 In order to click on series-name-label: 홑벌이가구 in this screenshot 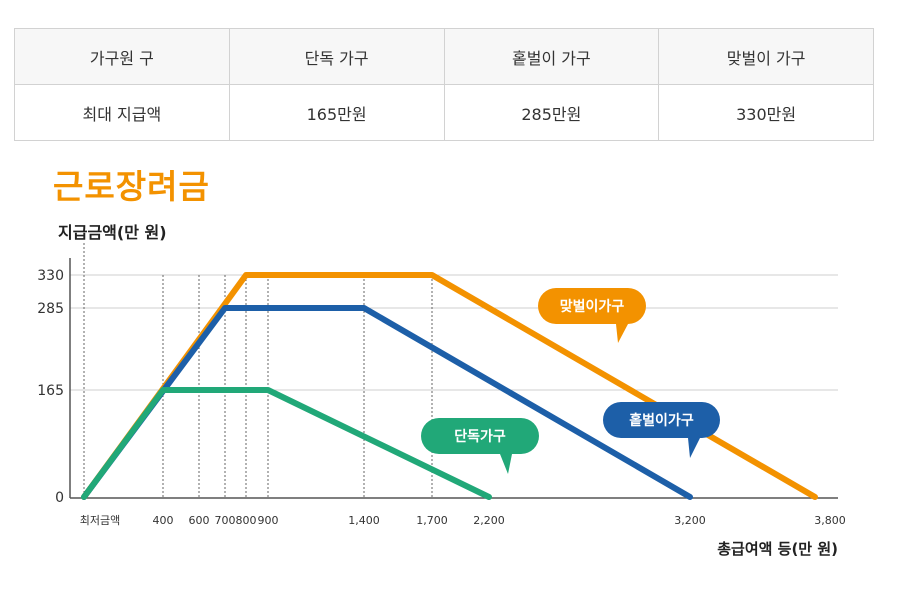, I will do `click(661, 420)`.